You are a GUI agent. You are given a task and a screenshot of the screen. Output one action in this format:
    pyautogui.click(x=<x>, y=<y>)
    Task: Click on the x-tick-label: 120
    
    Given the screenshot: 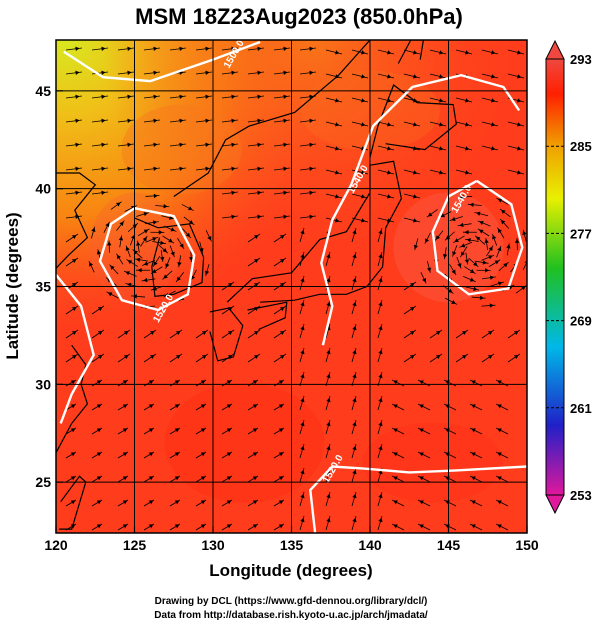 What is the action you would take?
    pyautogui.click(x=56, y=545)
    